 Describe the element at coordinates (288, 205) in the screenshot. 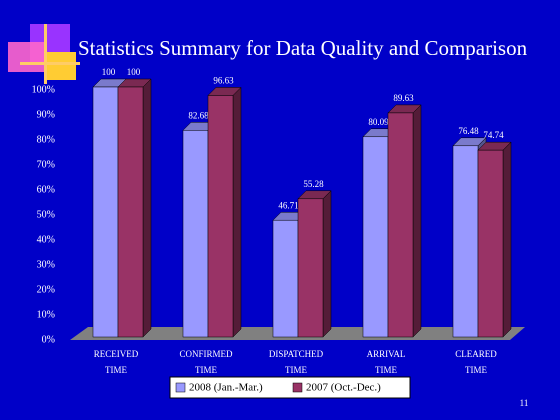

I see `value-label: 46.71` at that location.